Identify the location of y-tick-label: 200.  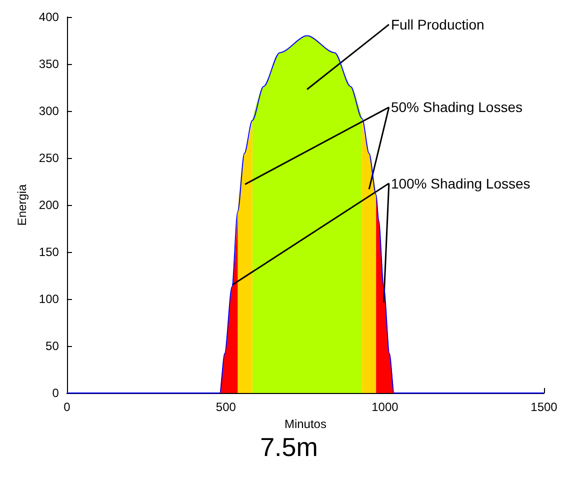
(49, 205).